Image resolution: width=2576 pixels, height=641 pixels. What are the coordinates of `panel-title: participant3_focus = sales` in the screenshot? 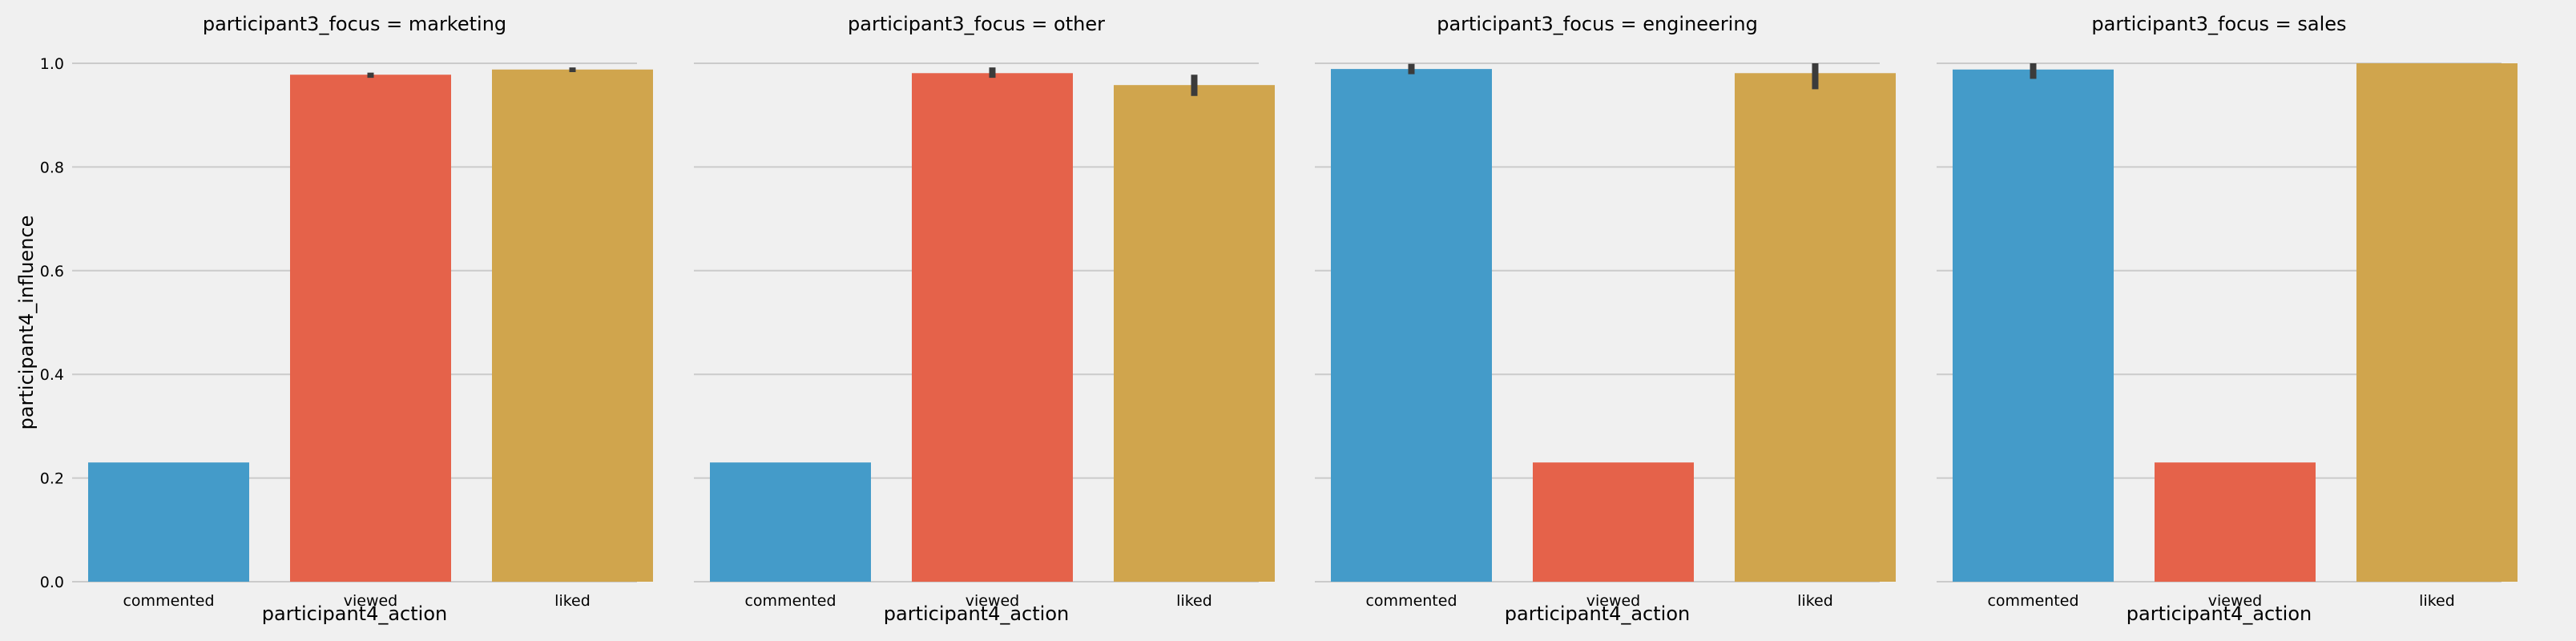 It's located at (2218, 24).